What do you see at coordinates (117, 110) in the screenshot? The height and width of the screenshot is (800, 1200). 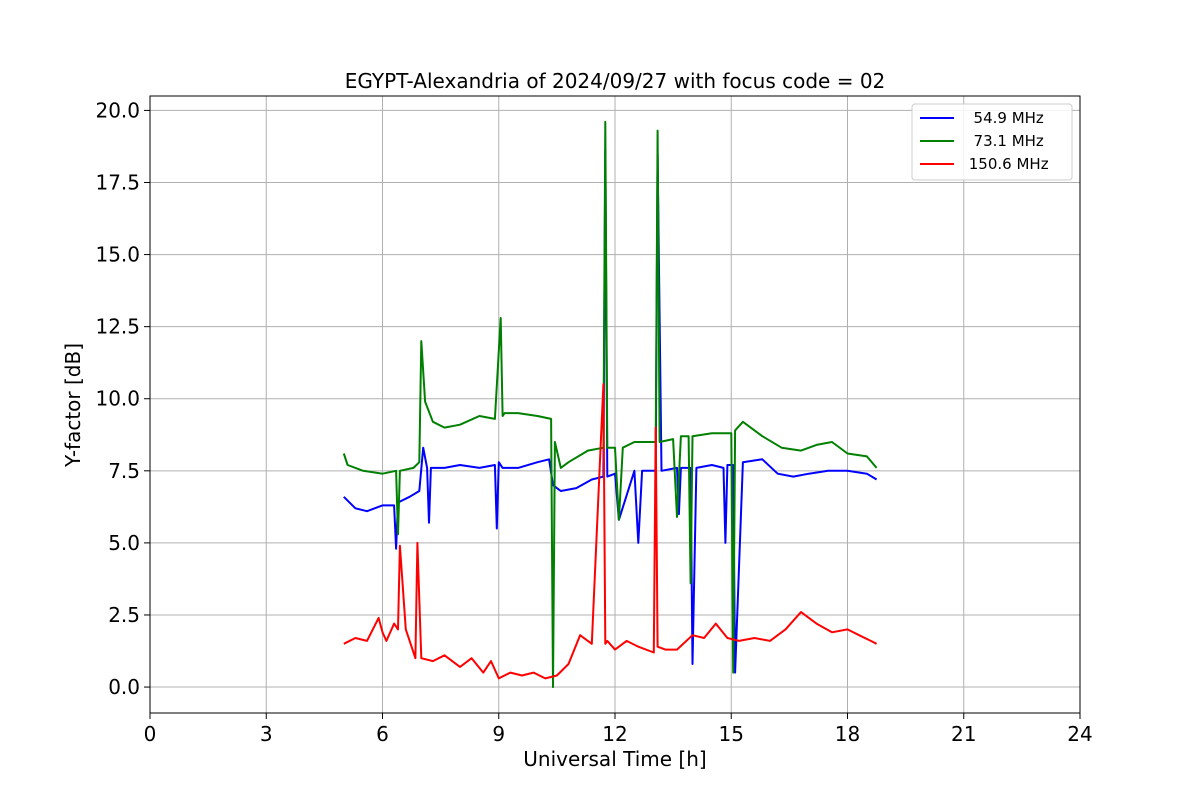 I see `y-tick-label: 20.0` at bounding box center [117, 110].